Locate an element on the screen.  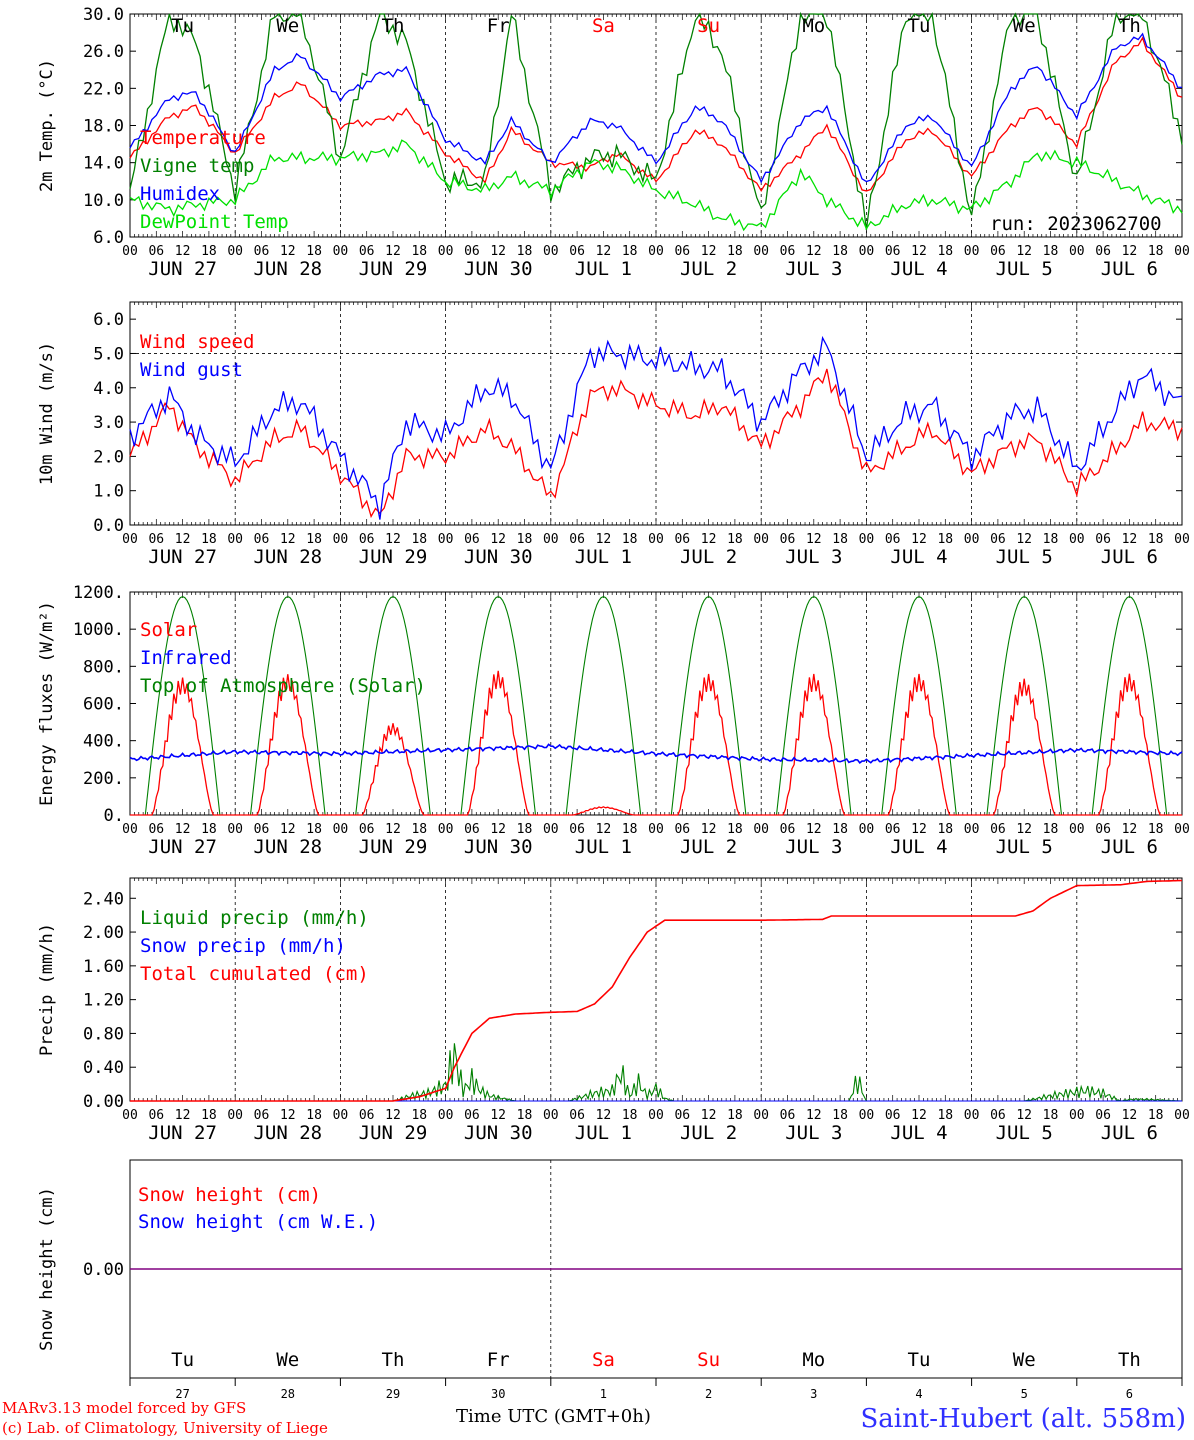
legend-entry: DewPoint Temp is located at coordinates (214, 222).